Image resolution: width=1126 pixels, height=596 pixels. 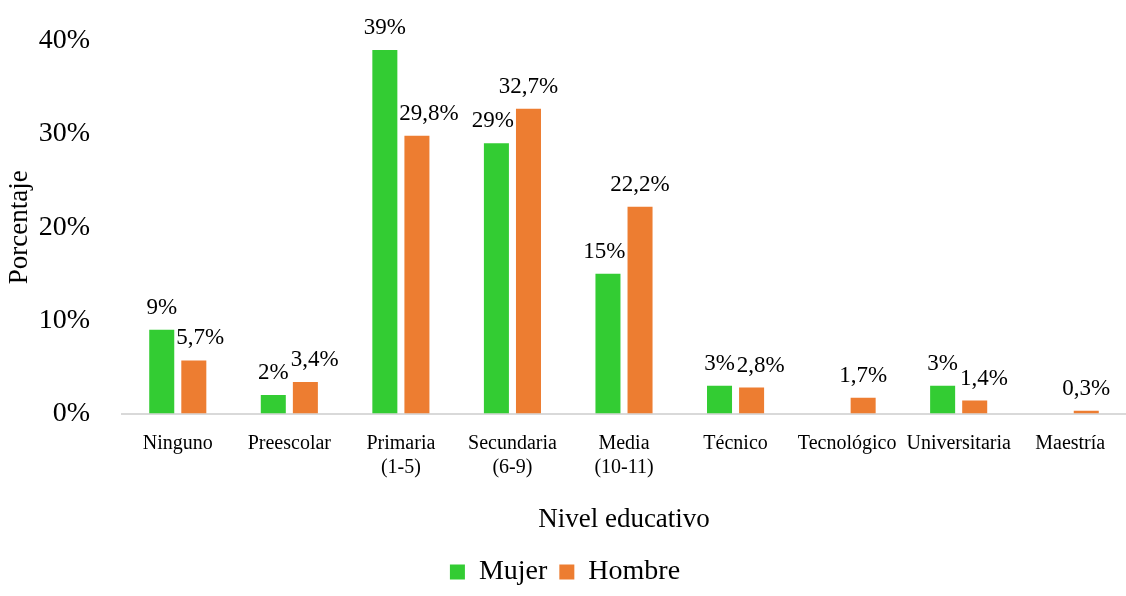 What do you see at coordinates (71, 411) in the screenshot?
I see `y-tick-label: 0%` at bounding box center [71, 411].